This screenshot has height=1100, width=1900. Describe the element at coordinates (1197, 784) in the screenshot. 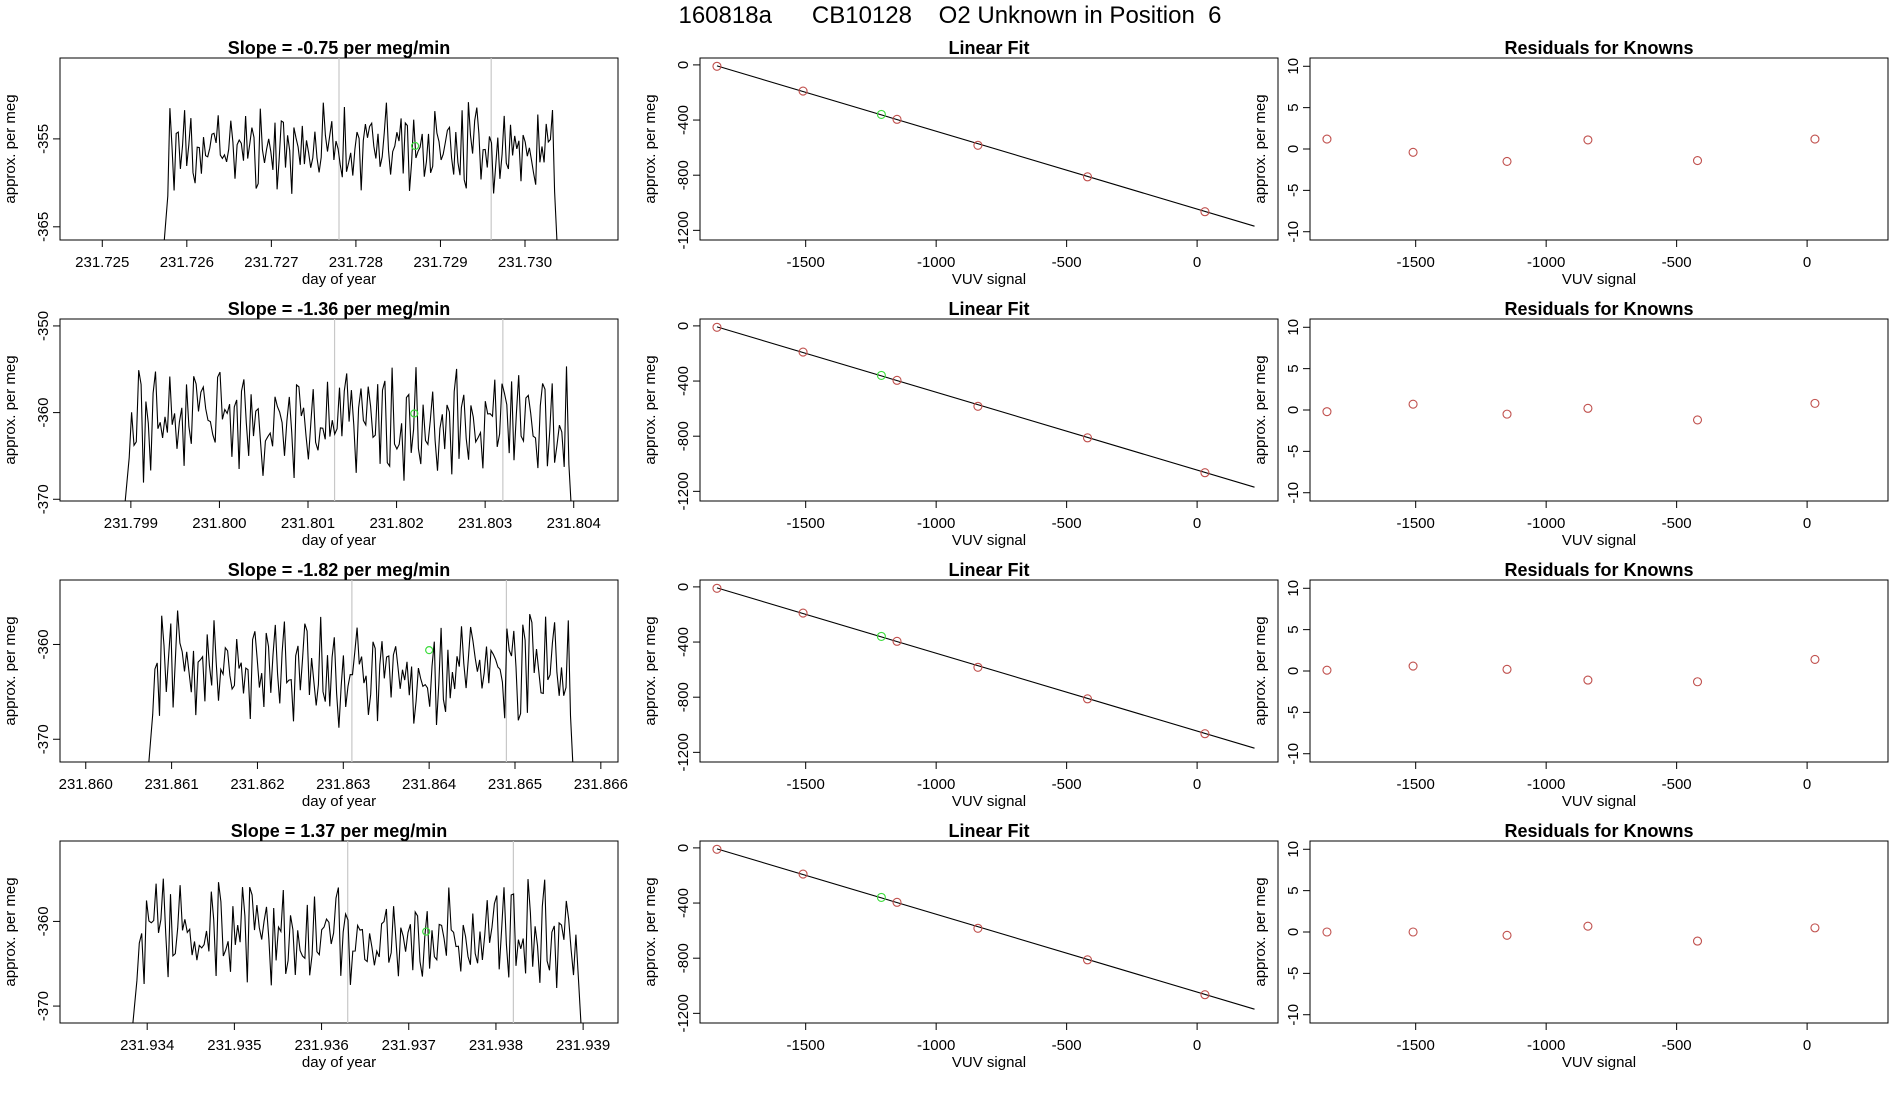

I see `fit-r3-x-tick-label: 0` at that location.